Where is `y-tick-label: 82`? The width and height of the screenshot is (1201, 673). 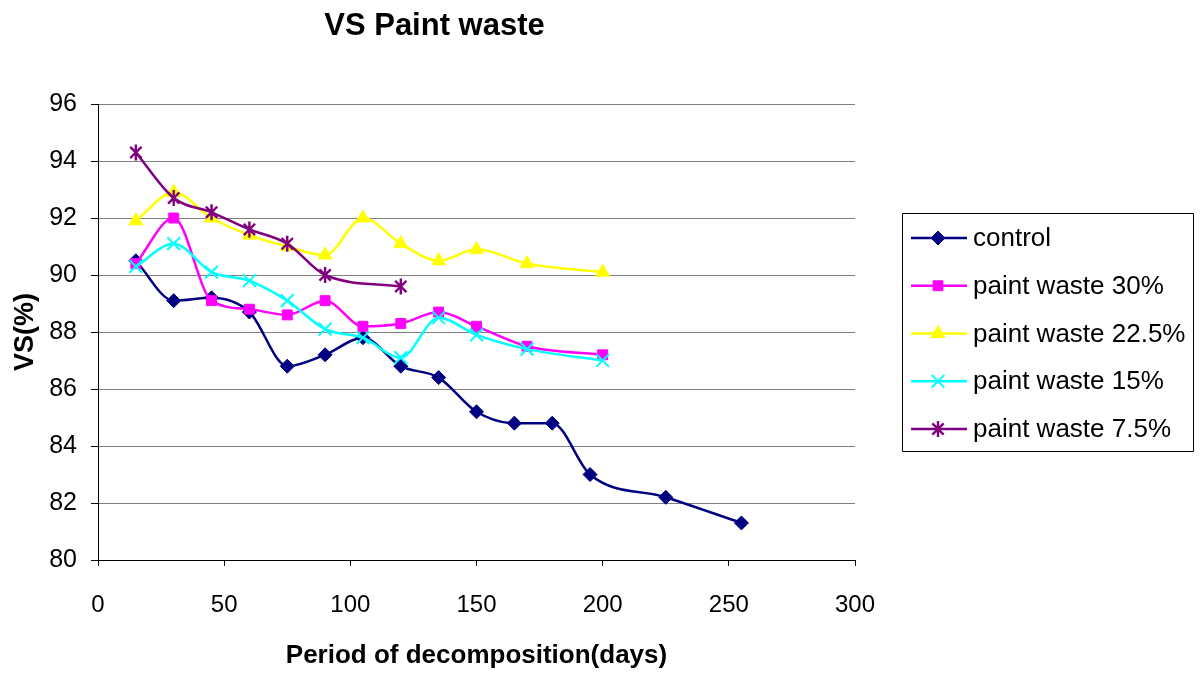 y-tick-label: 82 is located at coordinates (63, 500).